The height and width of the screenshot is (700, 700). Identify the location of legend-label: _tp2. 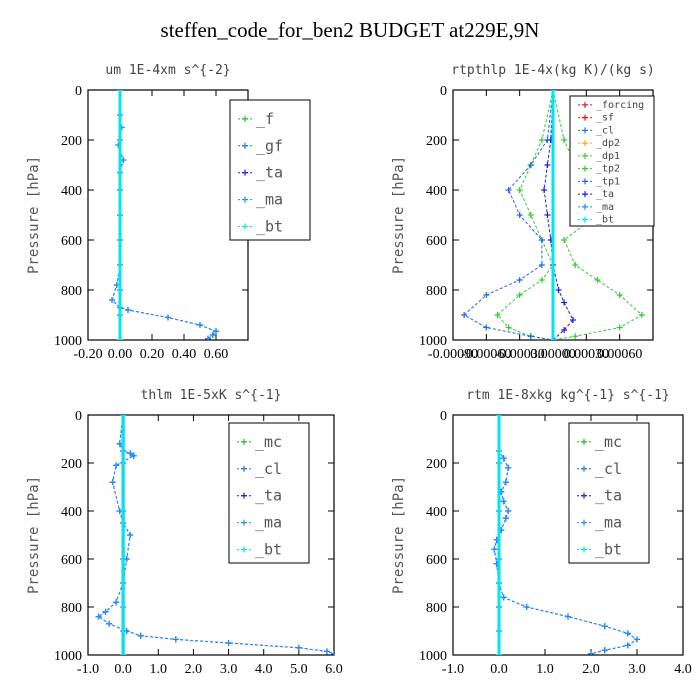
(608, 169).